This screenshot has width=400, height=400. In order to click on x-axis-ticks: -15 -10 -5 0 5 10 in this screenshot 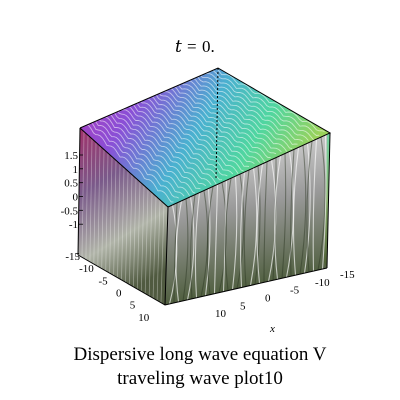, I will do `click(285, 294)`.